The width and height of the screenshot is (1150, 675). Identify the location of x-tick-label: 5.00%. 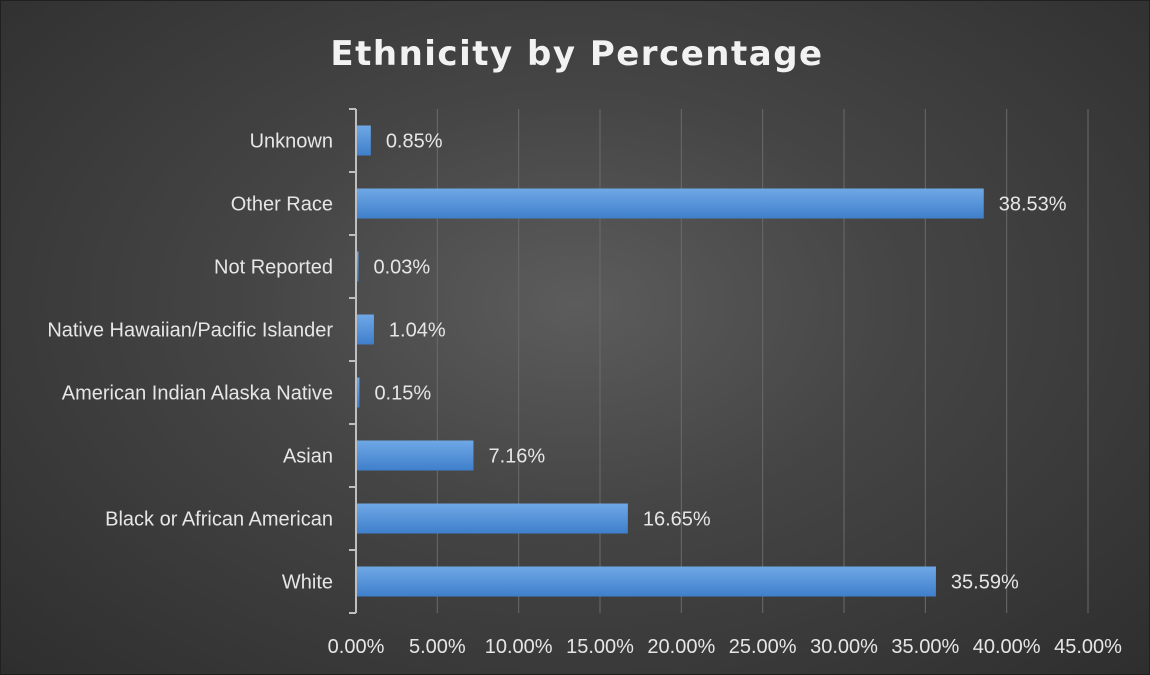
(437, 647).